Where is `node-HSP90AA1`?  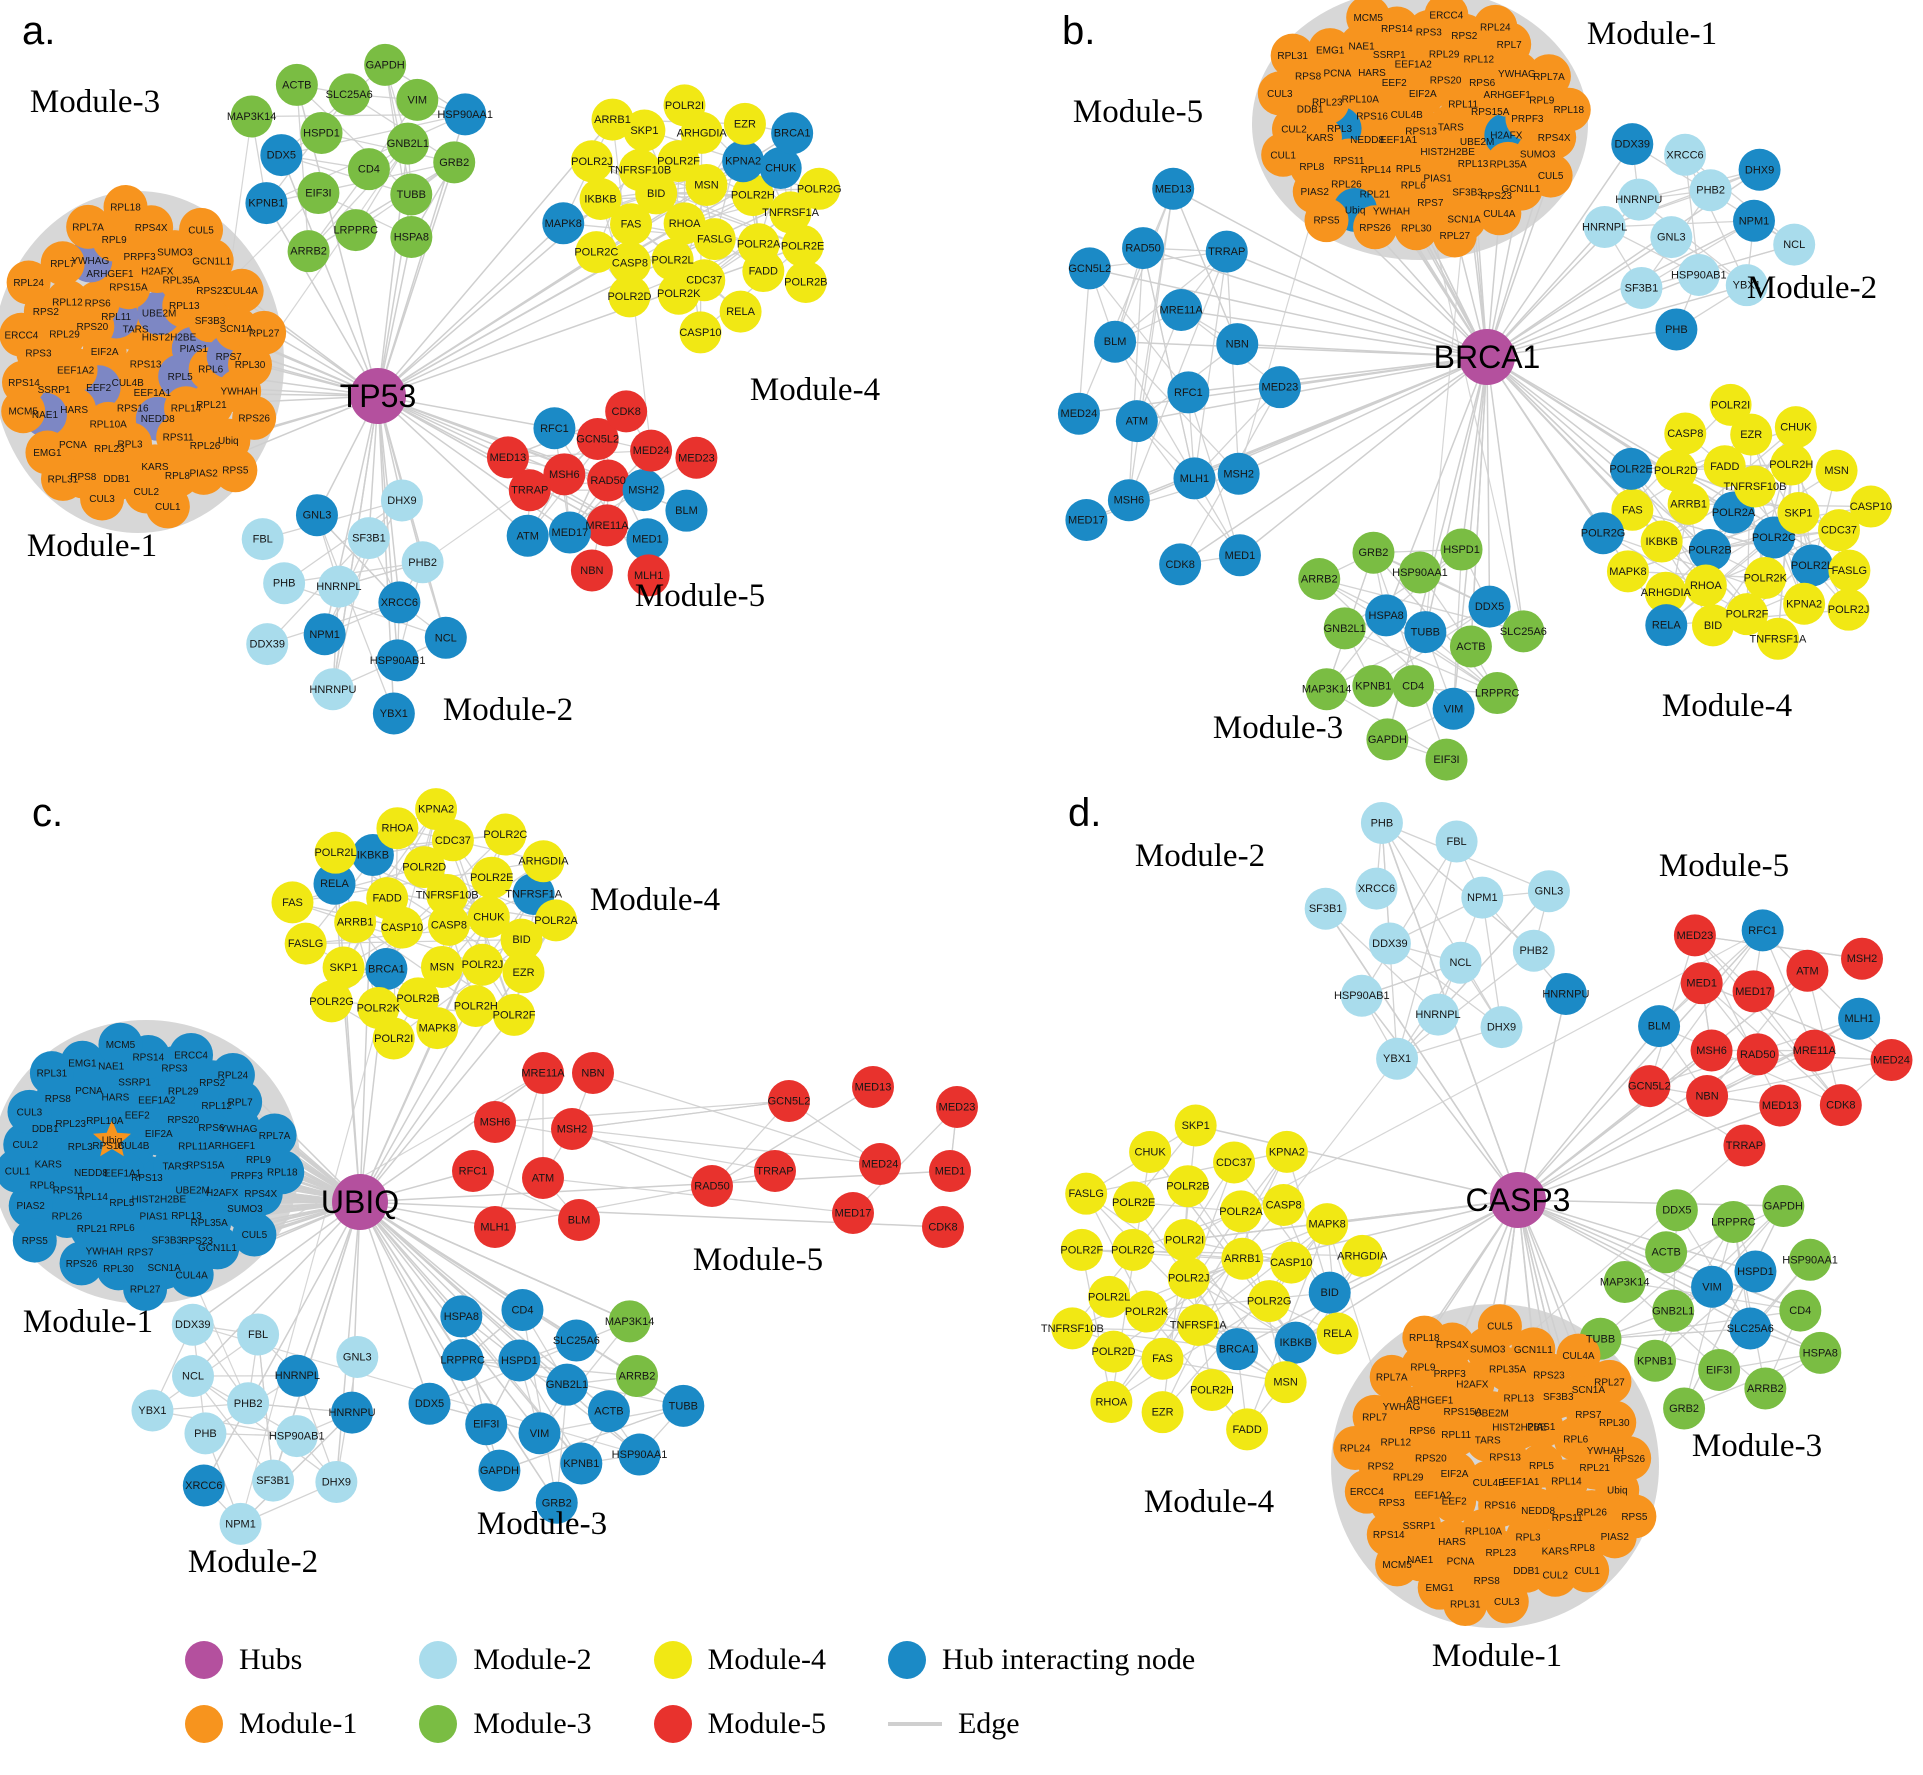 node-HSP90AA1 is located at coordinates (1810, 1259).